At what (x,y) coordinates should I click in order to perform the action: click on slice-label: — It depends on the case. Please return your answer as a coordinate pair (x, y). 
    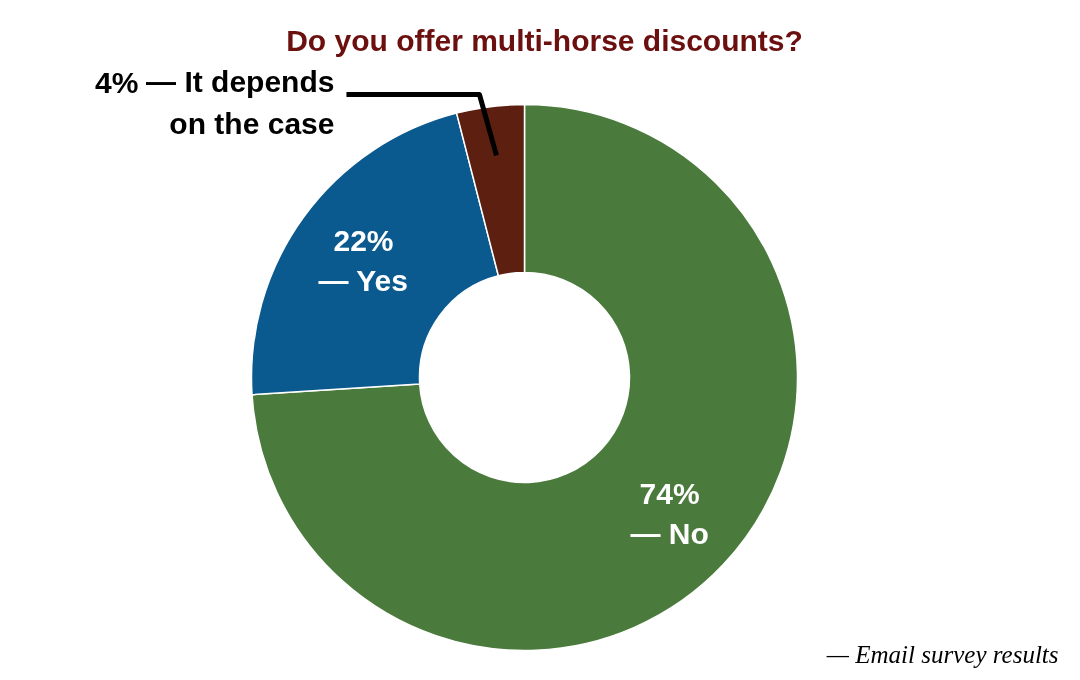
    Looking at the image, I should click on (240, 102).